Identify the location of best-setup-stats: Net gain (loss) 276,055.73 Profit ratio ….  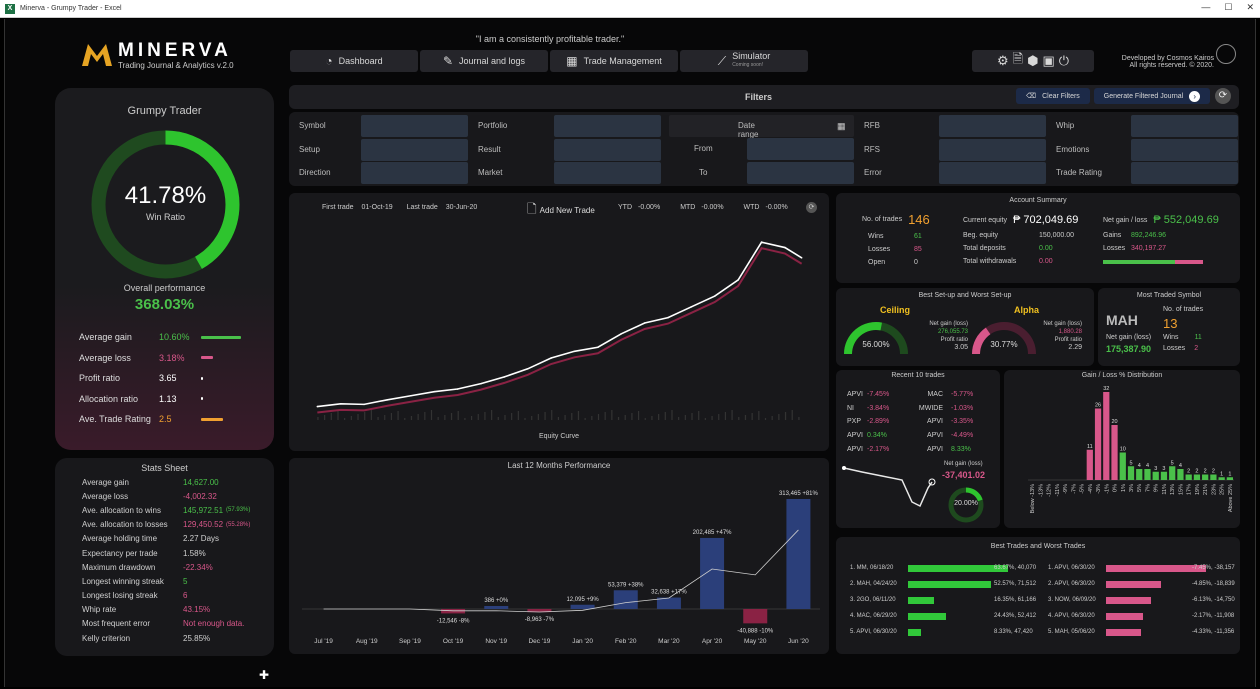
(939, 336).